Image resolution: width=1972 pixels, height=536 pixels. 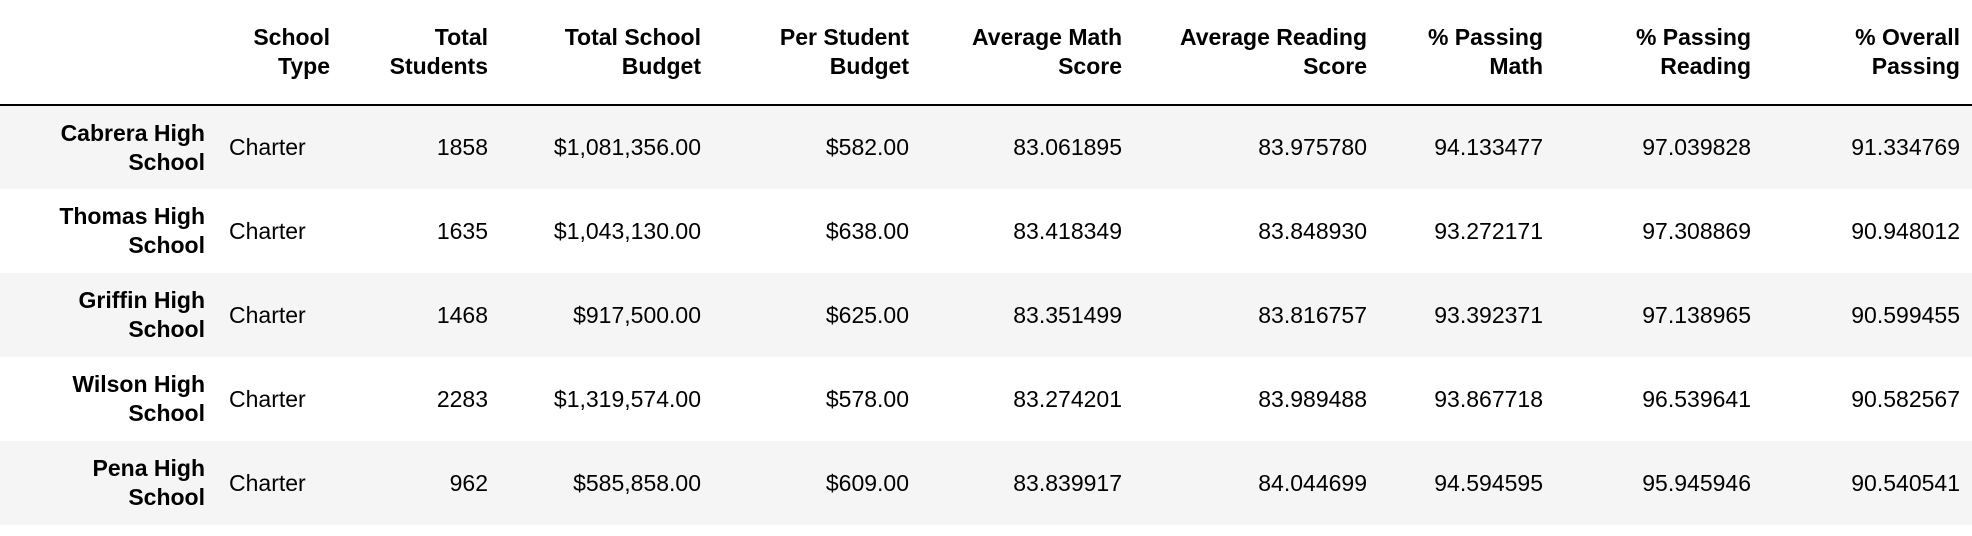 What do you see at coordinates (606, 53) in the screenshot?
I see `column-header-total-school-budget: Total School Budget` at bounding box center [606, 53].